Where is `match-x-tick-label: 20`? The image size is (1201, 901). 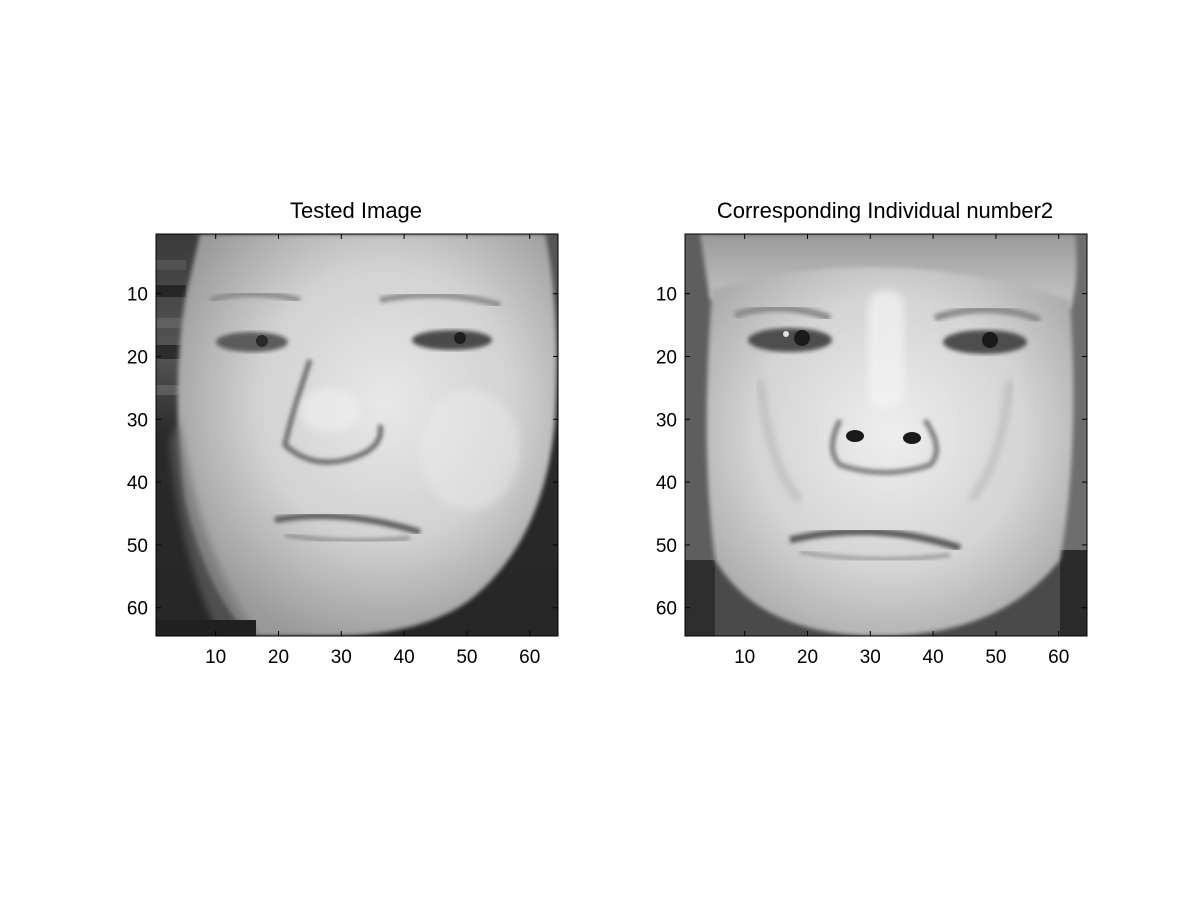 match-x-tick-label: 20 is located at coordinates (807, 657).